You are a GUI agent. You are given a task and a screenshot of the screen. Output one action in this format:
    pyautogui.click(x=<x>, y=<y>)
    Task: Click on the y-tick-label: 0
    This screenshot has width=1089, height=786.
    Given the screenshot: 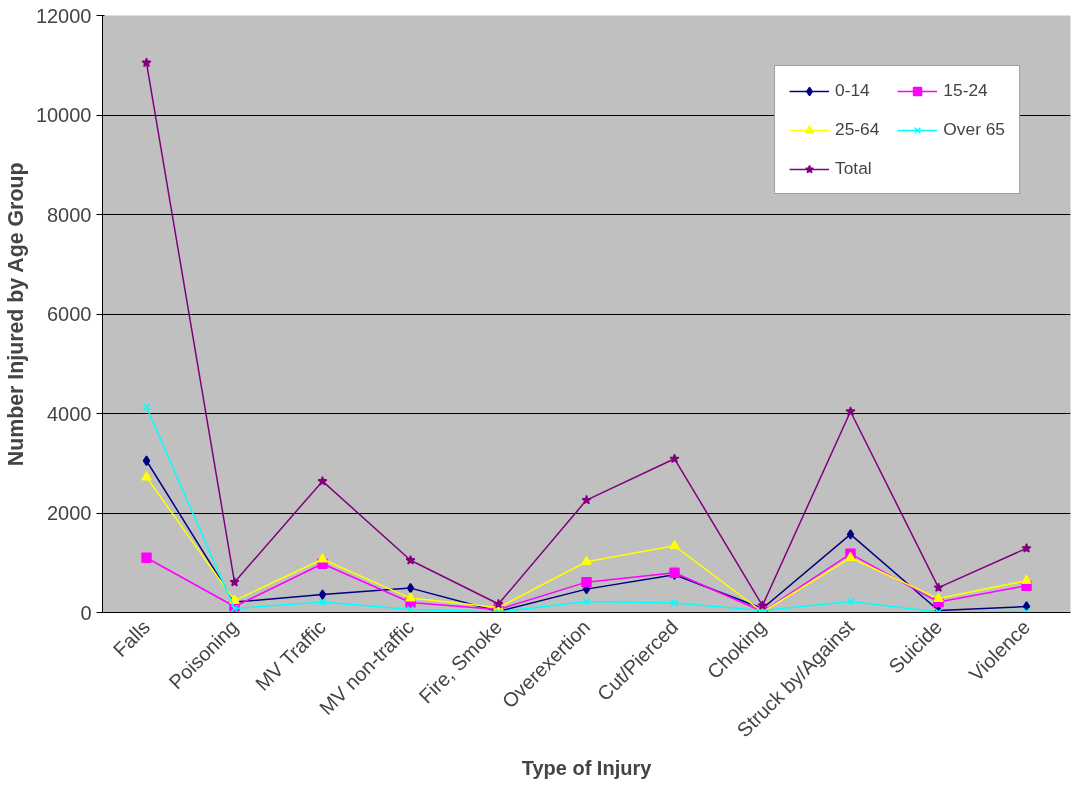 What is the action you would take?
    pyautogui.click(x=86, y=612)
    